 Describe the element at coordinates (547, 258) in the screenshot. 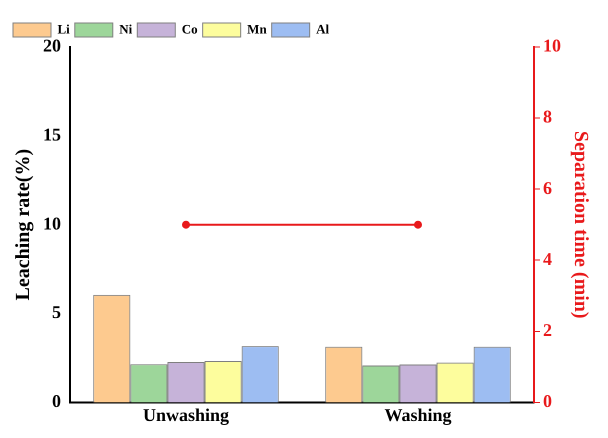

I see `y2-tick-label: 4` at that location.